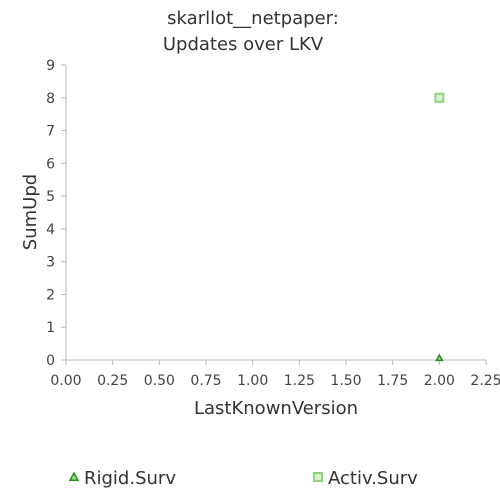 This screenshot has width=500, height=504. I want to click on data-points, so click(439, 227).